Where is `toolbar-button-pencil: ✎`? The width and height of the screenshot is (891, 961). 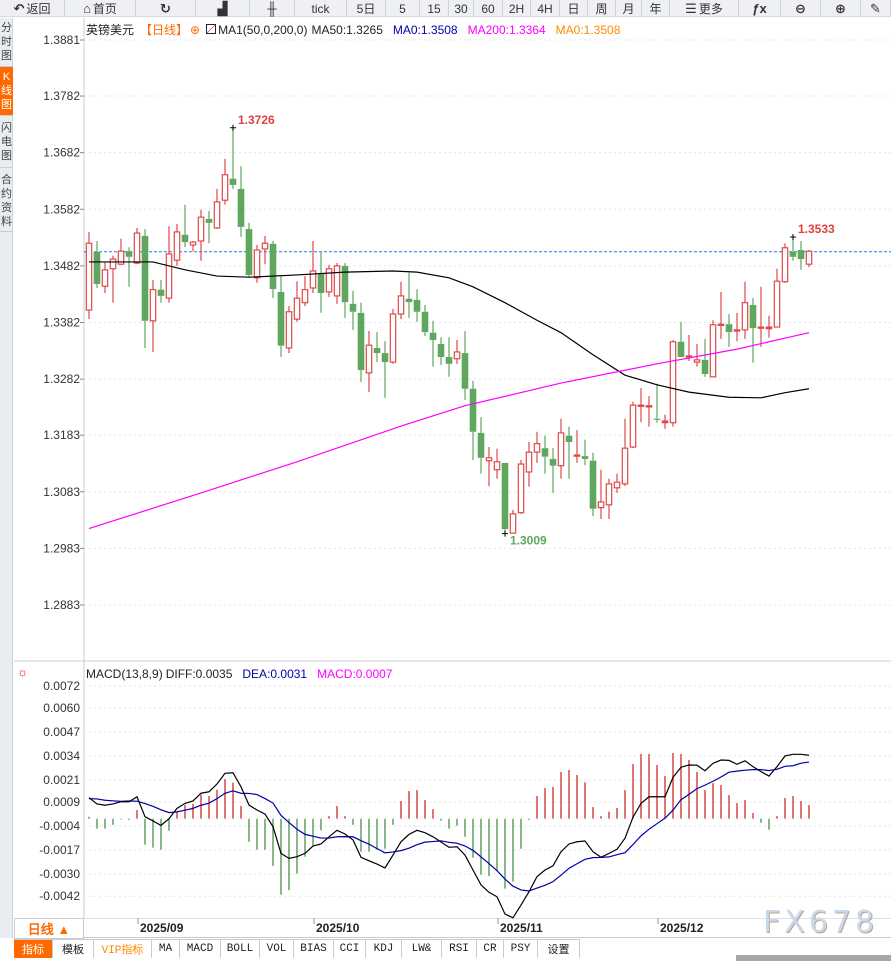
toolbar-button-pencil: ✎ is located at coordinates (876, 8).